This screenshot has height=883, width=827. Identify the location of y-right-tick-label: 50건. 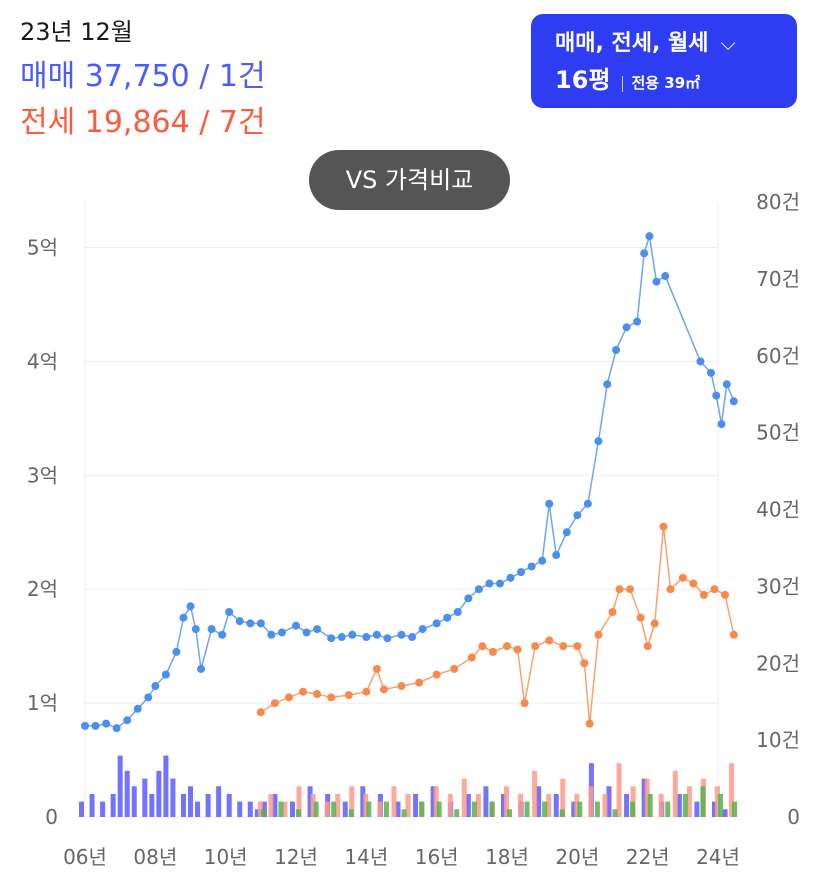
(778, 433).